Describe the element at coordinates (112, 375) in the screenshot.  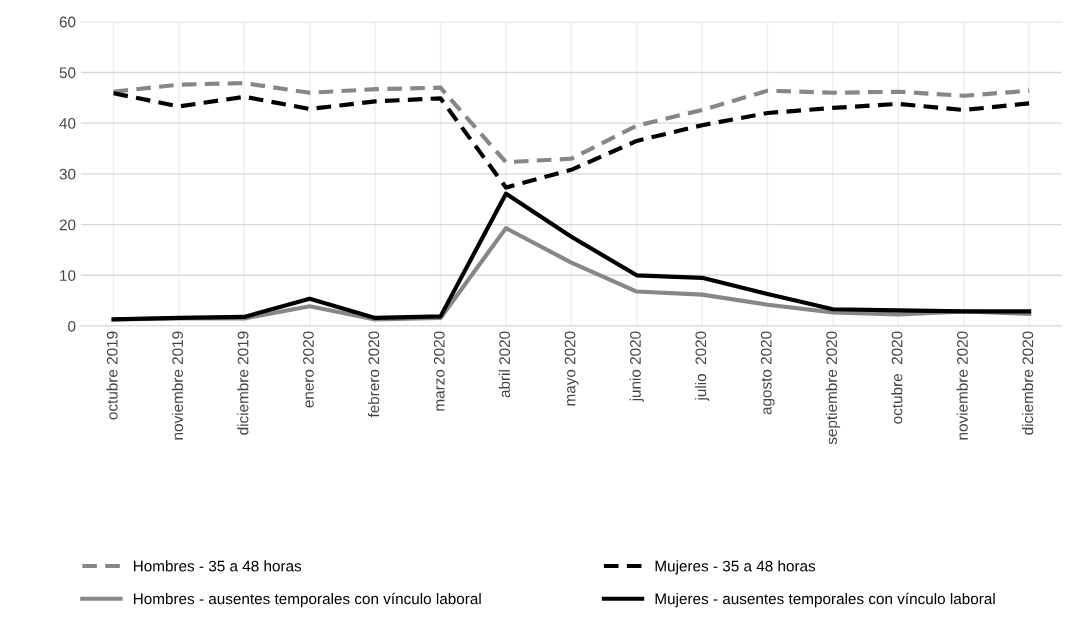
I see `x-tick-label: octubre 2019` at that location.